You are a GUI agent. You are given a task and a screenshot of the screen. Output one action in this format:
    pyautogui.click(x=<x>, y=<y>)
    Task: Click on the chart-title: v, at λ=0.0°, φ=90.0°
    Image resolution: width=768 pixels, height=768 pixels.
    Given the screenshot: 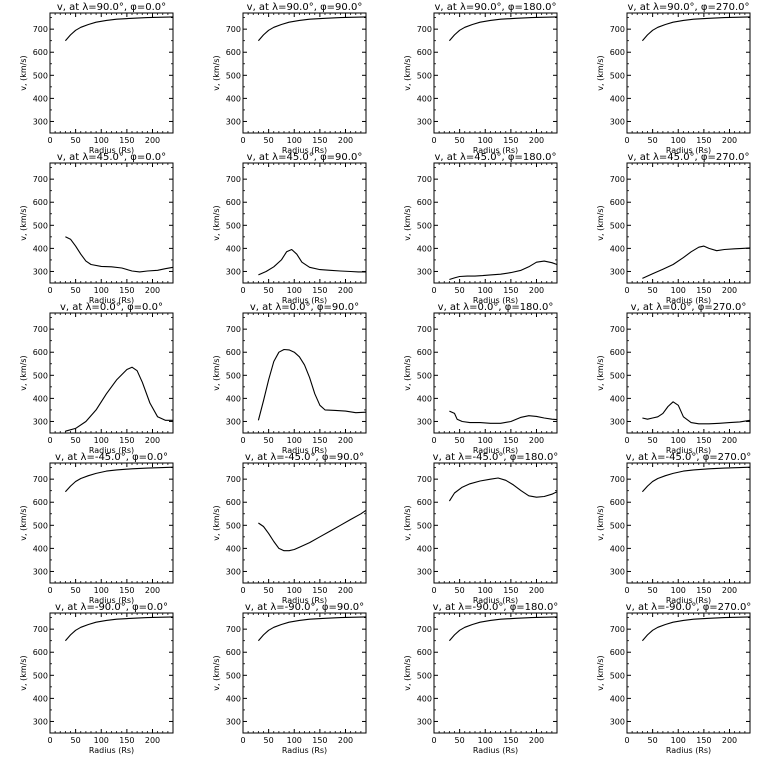 What is the action you would take?
    pyautogui.click(x=304, y=307)
    